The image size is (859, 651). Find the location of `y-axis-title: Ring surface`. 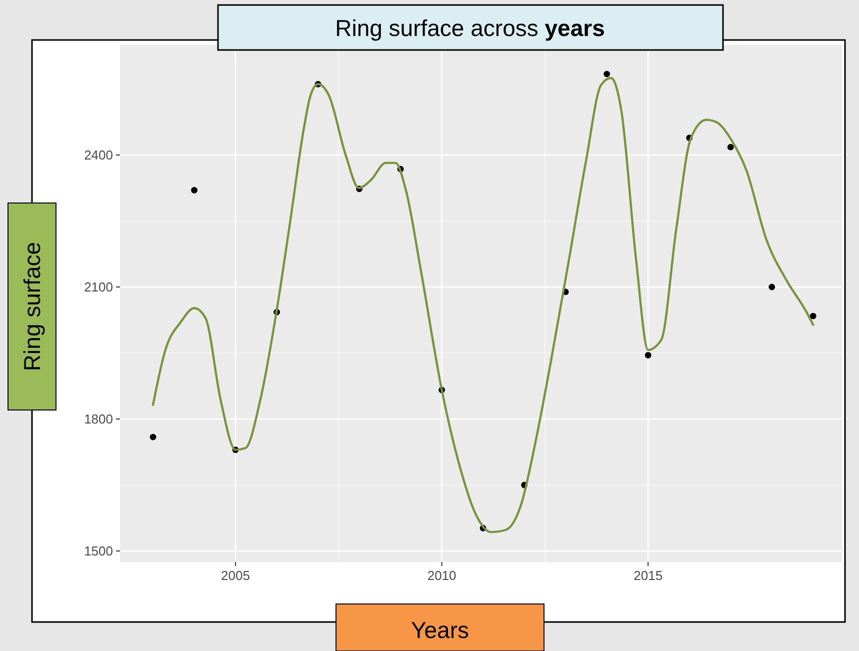

y-axis-title: Ring surface is located at coordinates (32, 307).